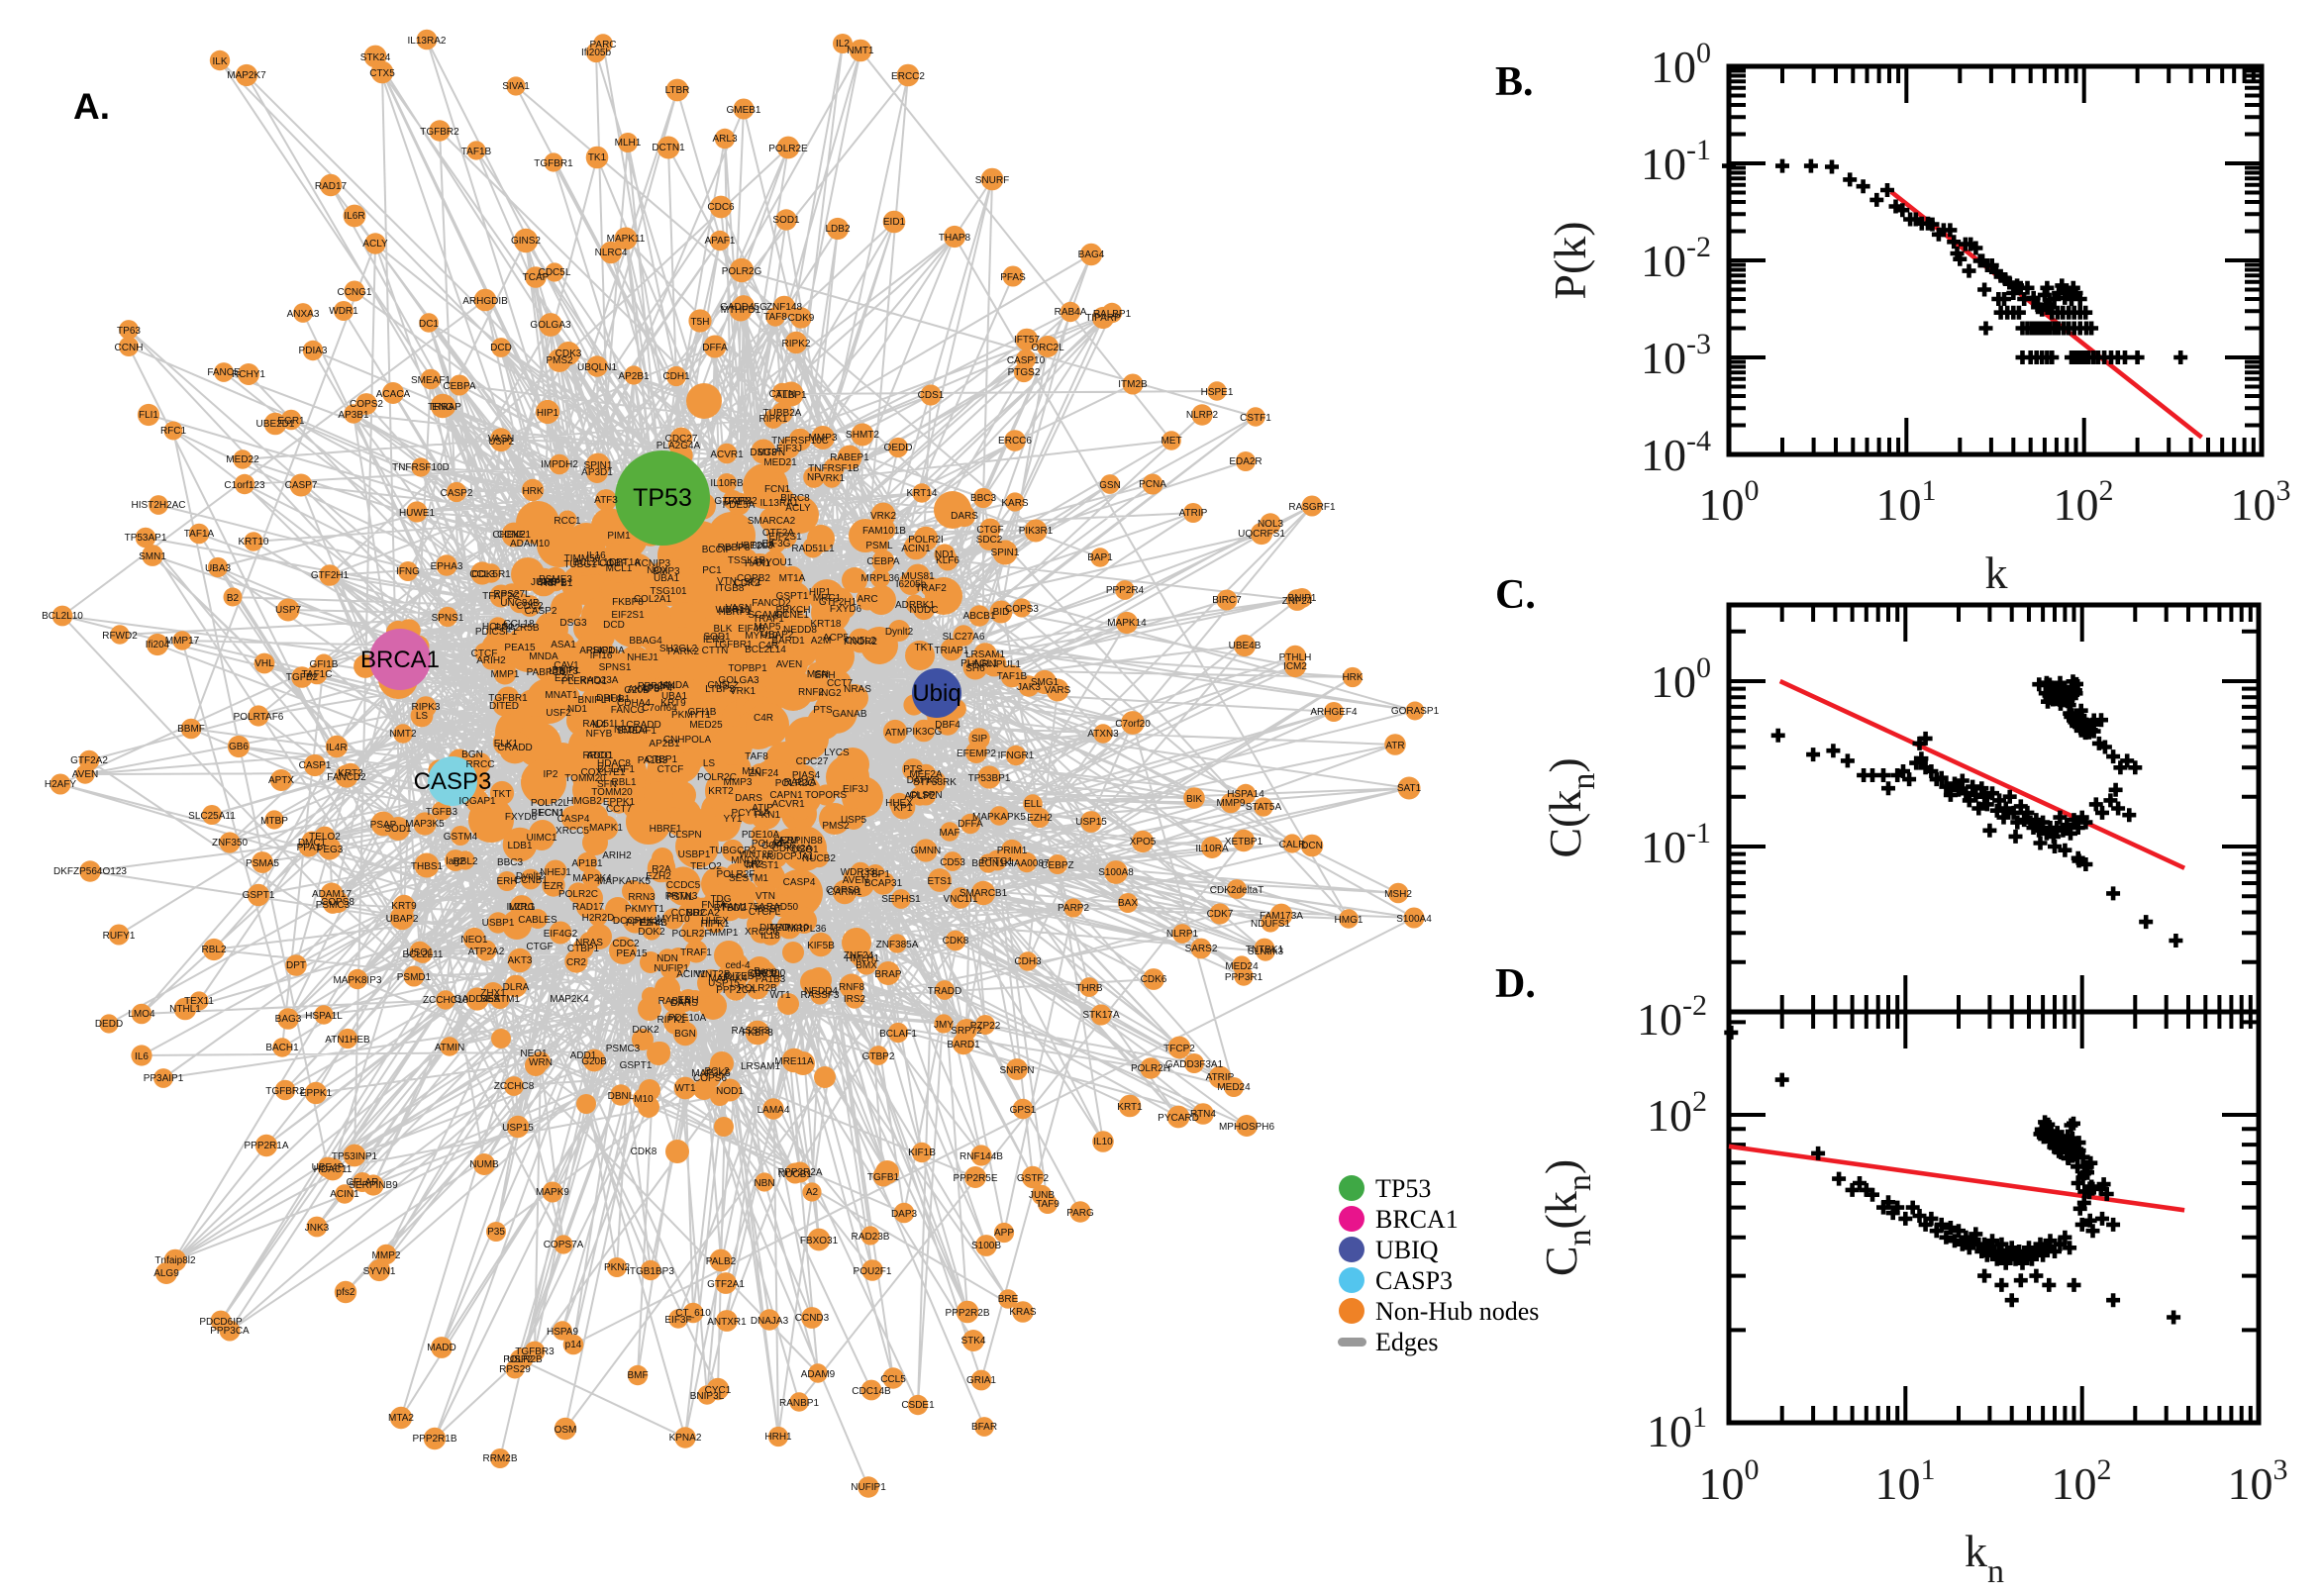  Describe the element at coordinates (573, 1345) in the screenshot. I see `svg-text: p14` at that location.